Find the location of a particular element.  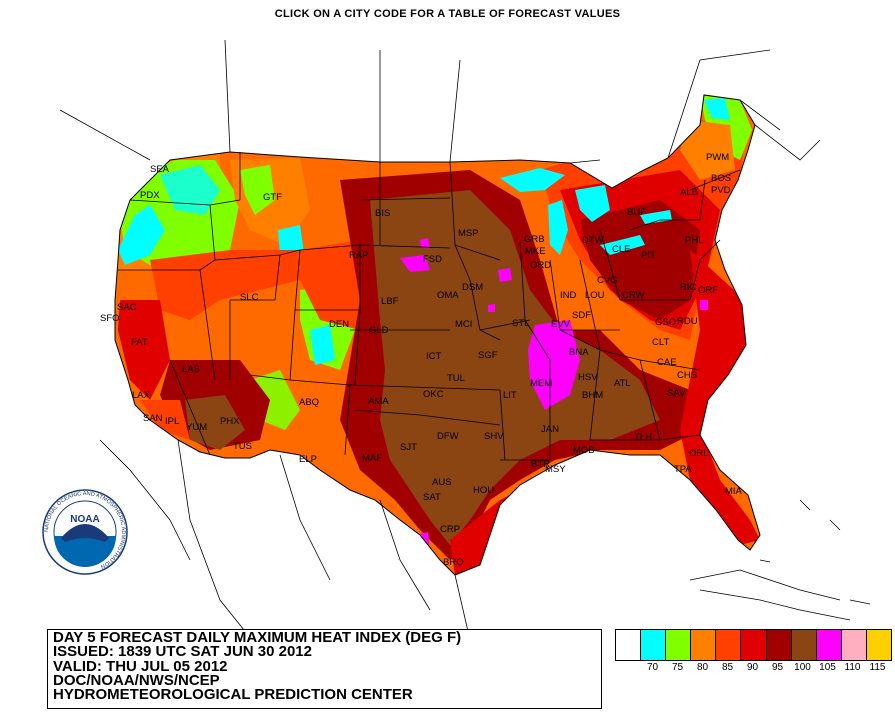

city-code-jan: JAN is located at coordinates (550, 429).